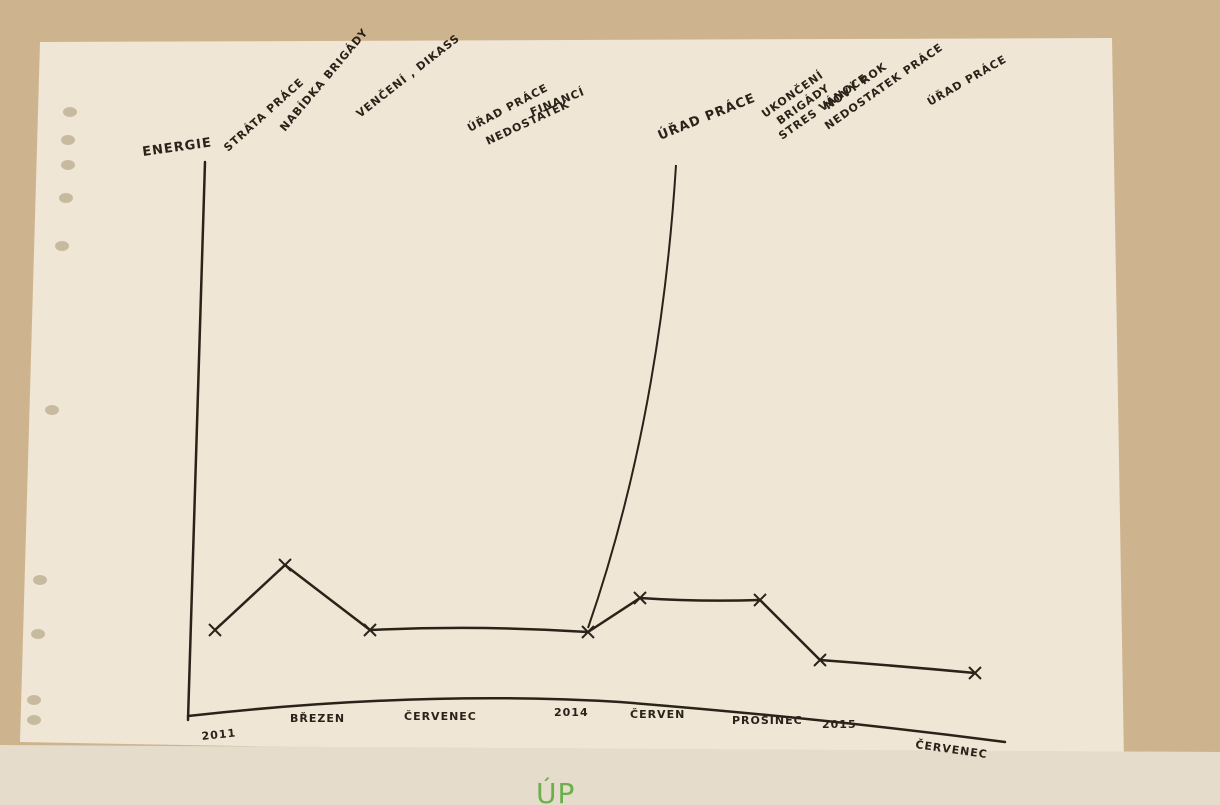  Describe the element at coordinates (767, 720) in the screenshot. I see `timeline-label: PROSINEC` at that location.